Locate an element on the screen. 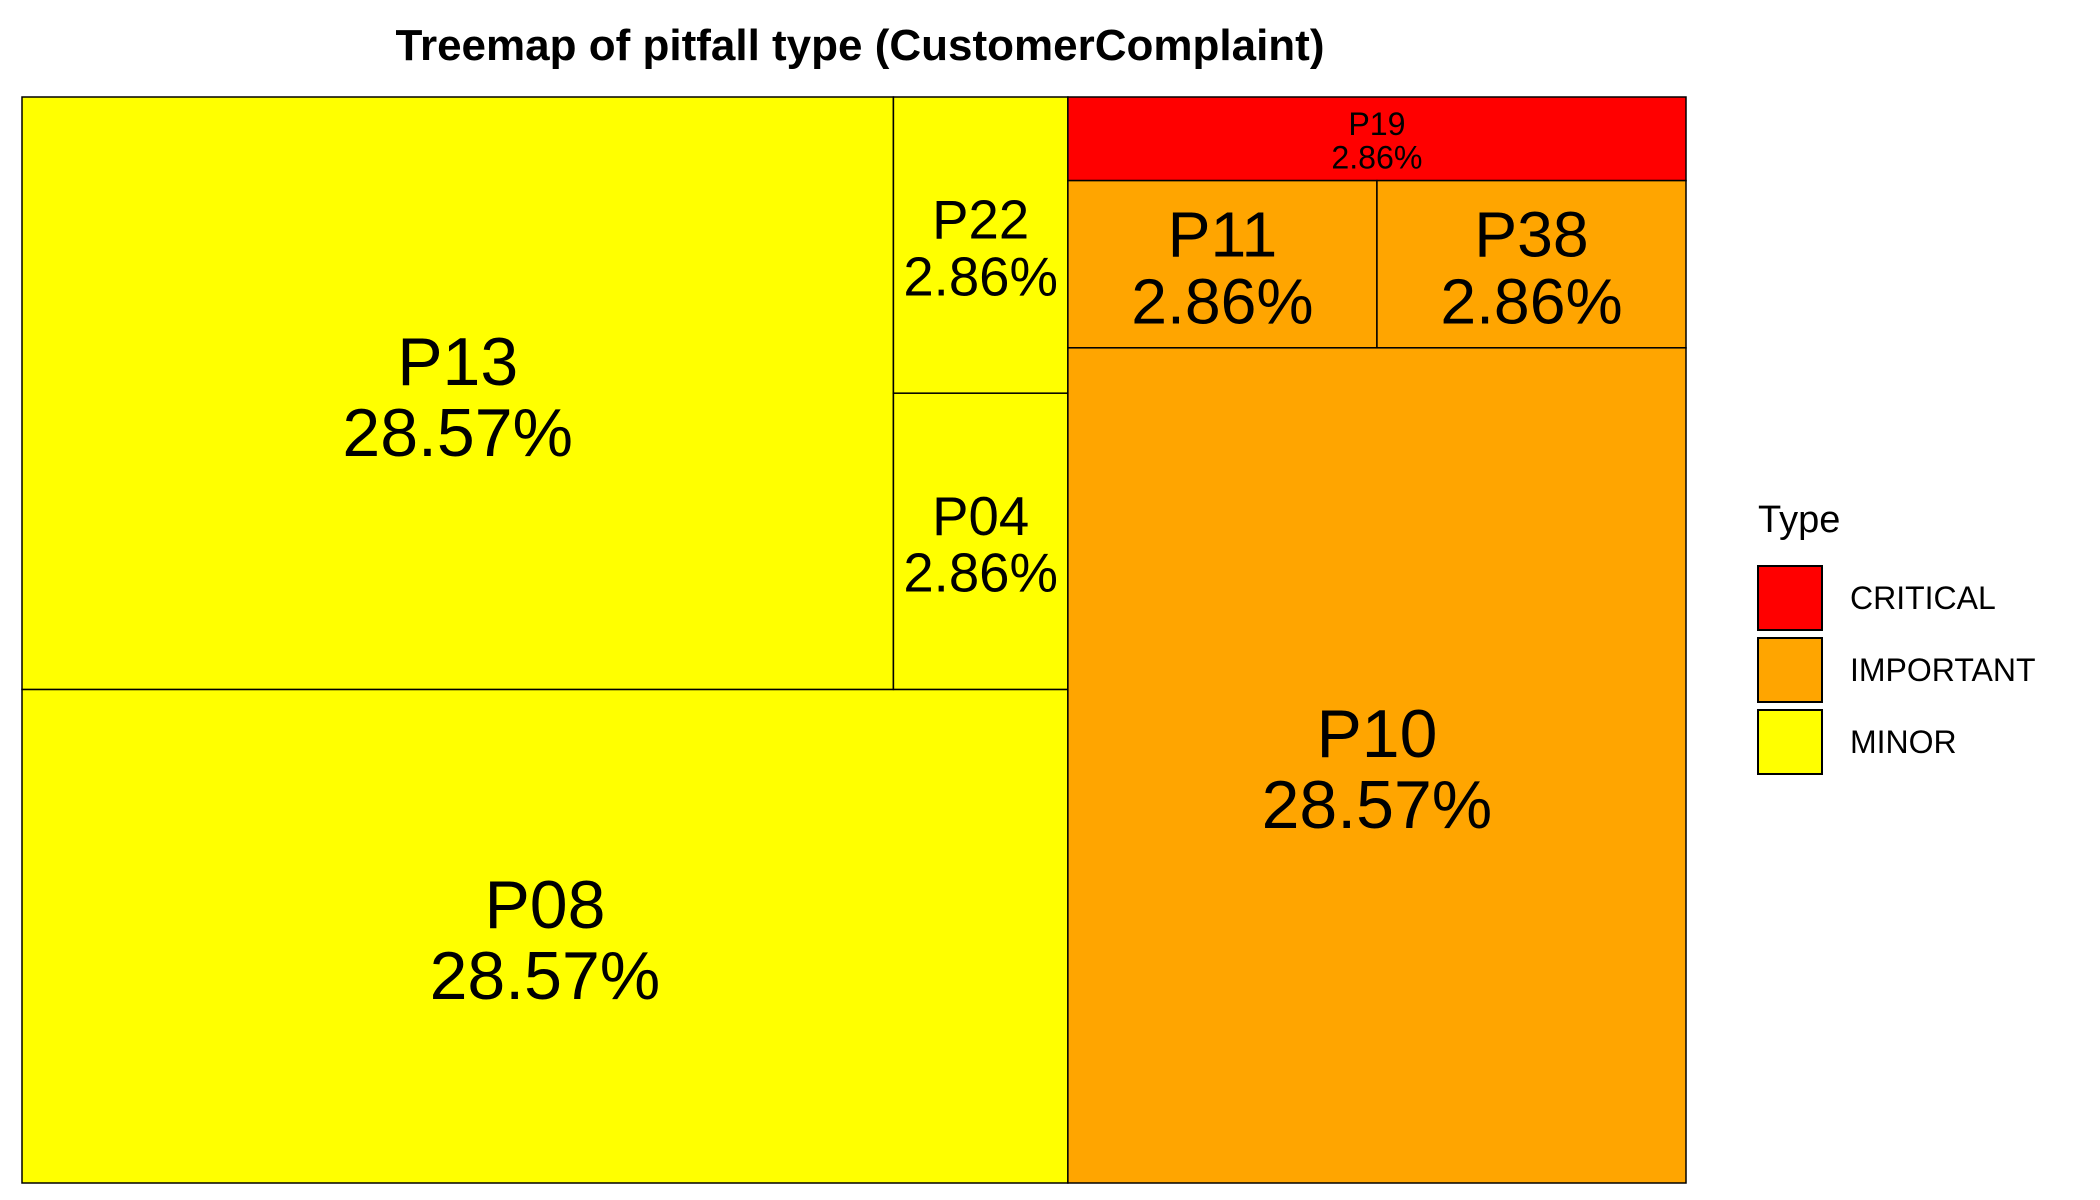 The width and height of the screenshot is (2100, 1200). tile-label-p19: P19 is located at coordinates (1376, 124).